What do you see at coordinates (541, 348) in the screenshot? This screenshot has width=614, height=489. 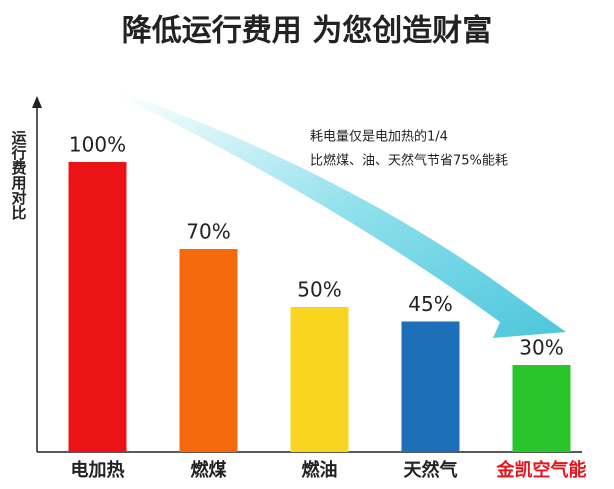 I see `value-label: 30%` at bounding box center [541, 348].